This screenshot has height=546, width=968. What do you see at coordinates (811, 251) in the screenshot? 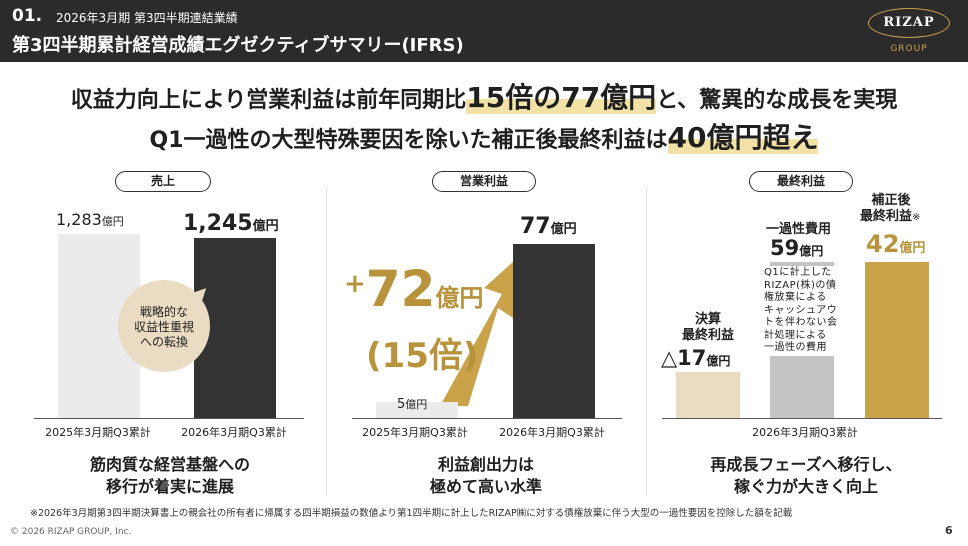
I see `onetime-unit: 億円` at bounding box center [811, 251].